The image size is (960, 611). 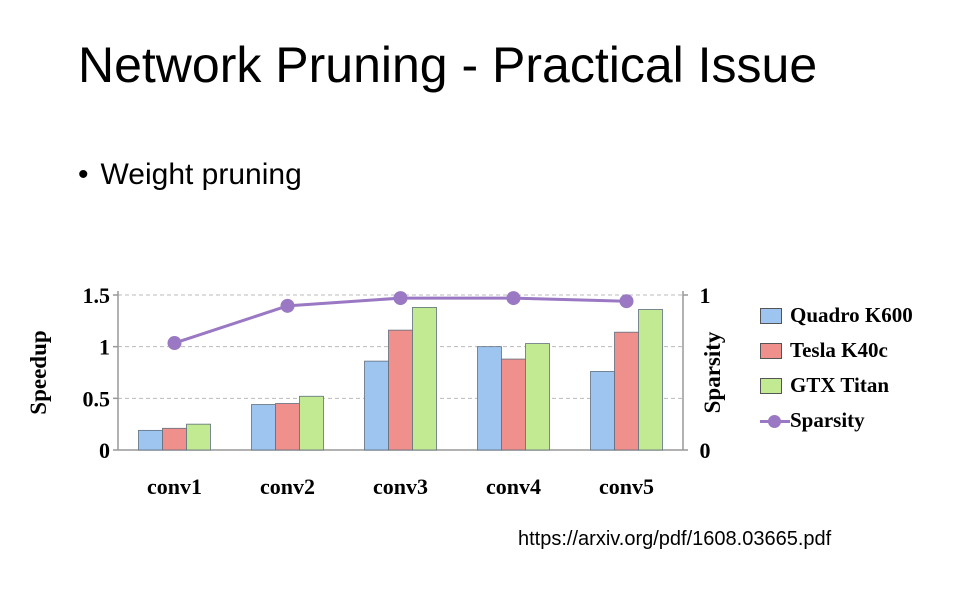 I want to click on legend-item: Tesla K40c, so click(x=836, y=350).